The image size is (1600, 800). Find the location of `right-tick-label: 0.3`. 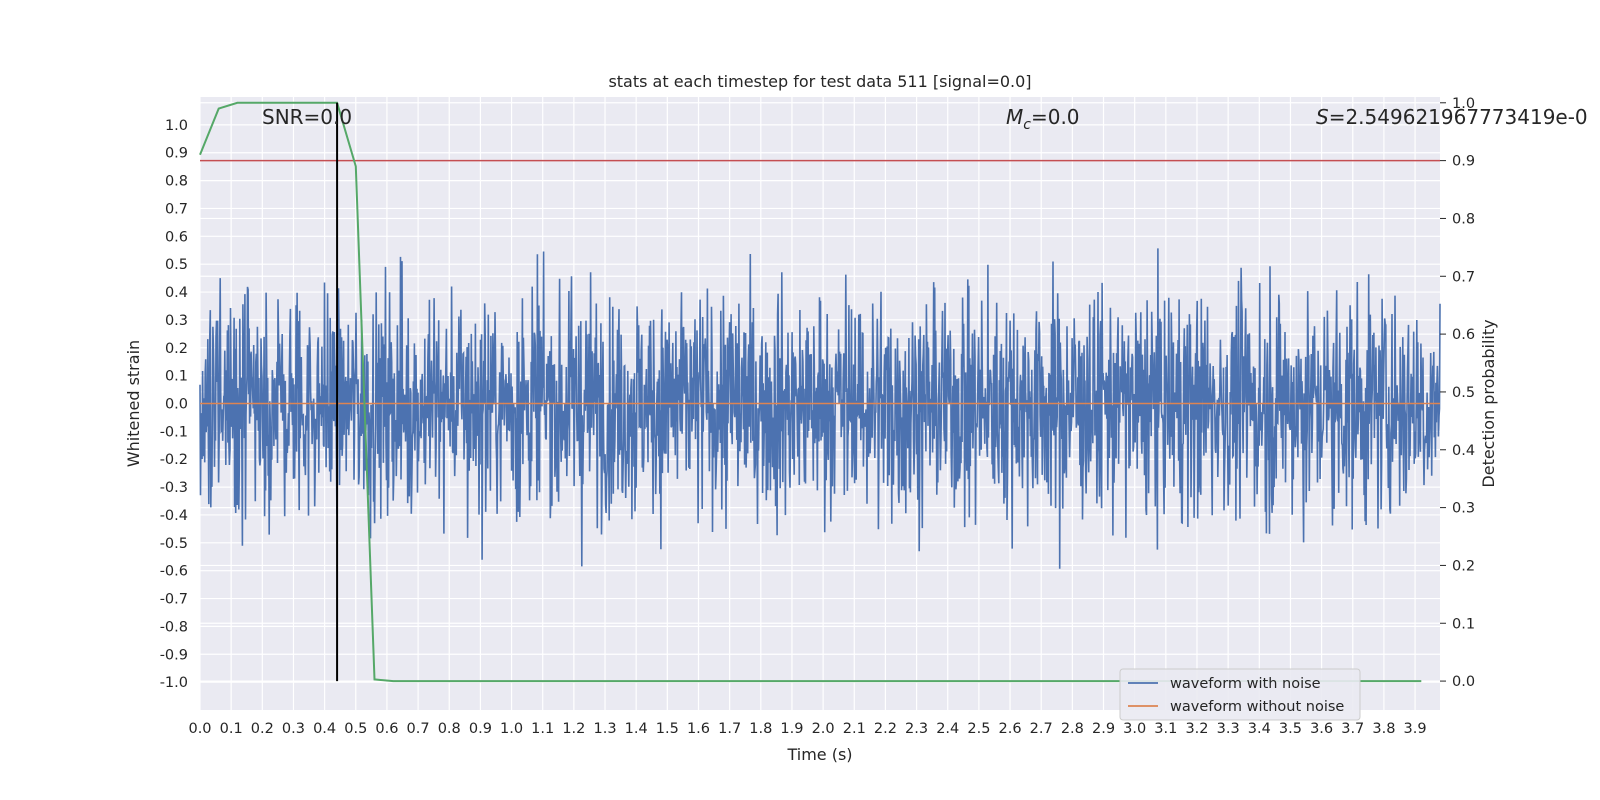

right-tick-label: 0.3 is located at coordinates (1463, 509).